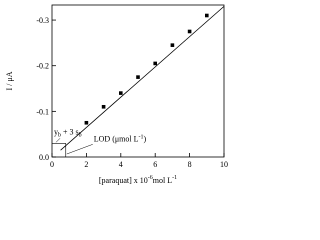  What do you see at coordinates (121, 164) in the screenshot?
I see `x-tick-label: 4` at bounding box center [121, 164].